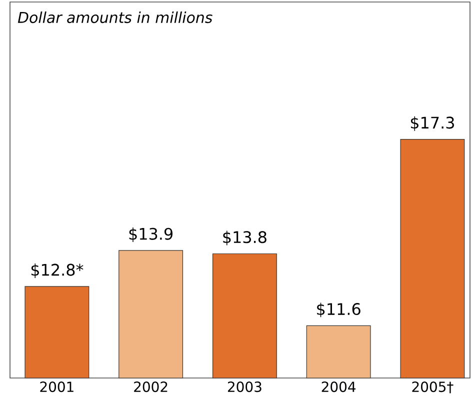 The width and height of the screenshot is (474, 408). What do you see at coordinates (151, 387) in the screenshot?
I see `x-tick-label: 2002` at bounding box center [151, 387].